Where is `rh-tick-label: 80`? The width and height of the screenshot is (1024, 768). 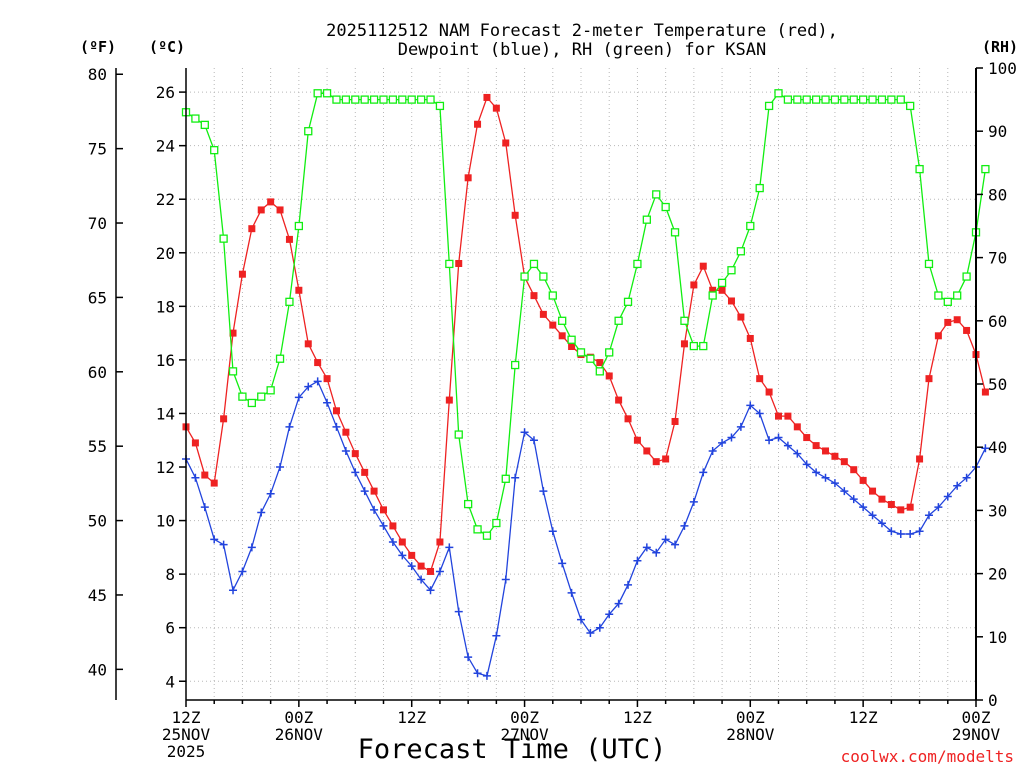
rh-tick-label: 80 is located at coordinates (997, 194).